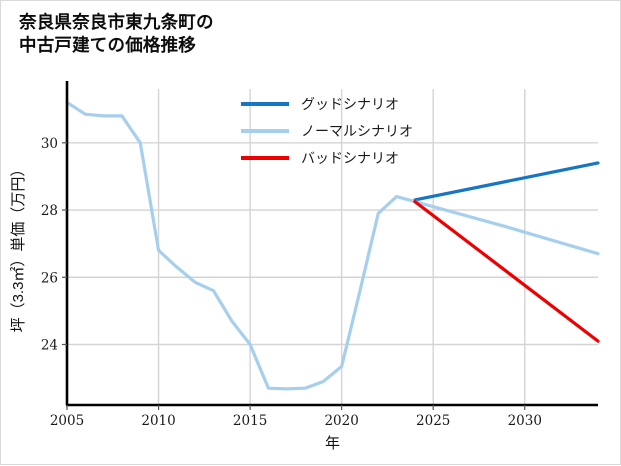 Image resolution: width=621 pixels, height=466 pixels. I want to click on y-tick-label: 26, so click(49, 278).